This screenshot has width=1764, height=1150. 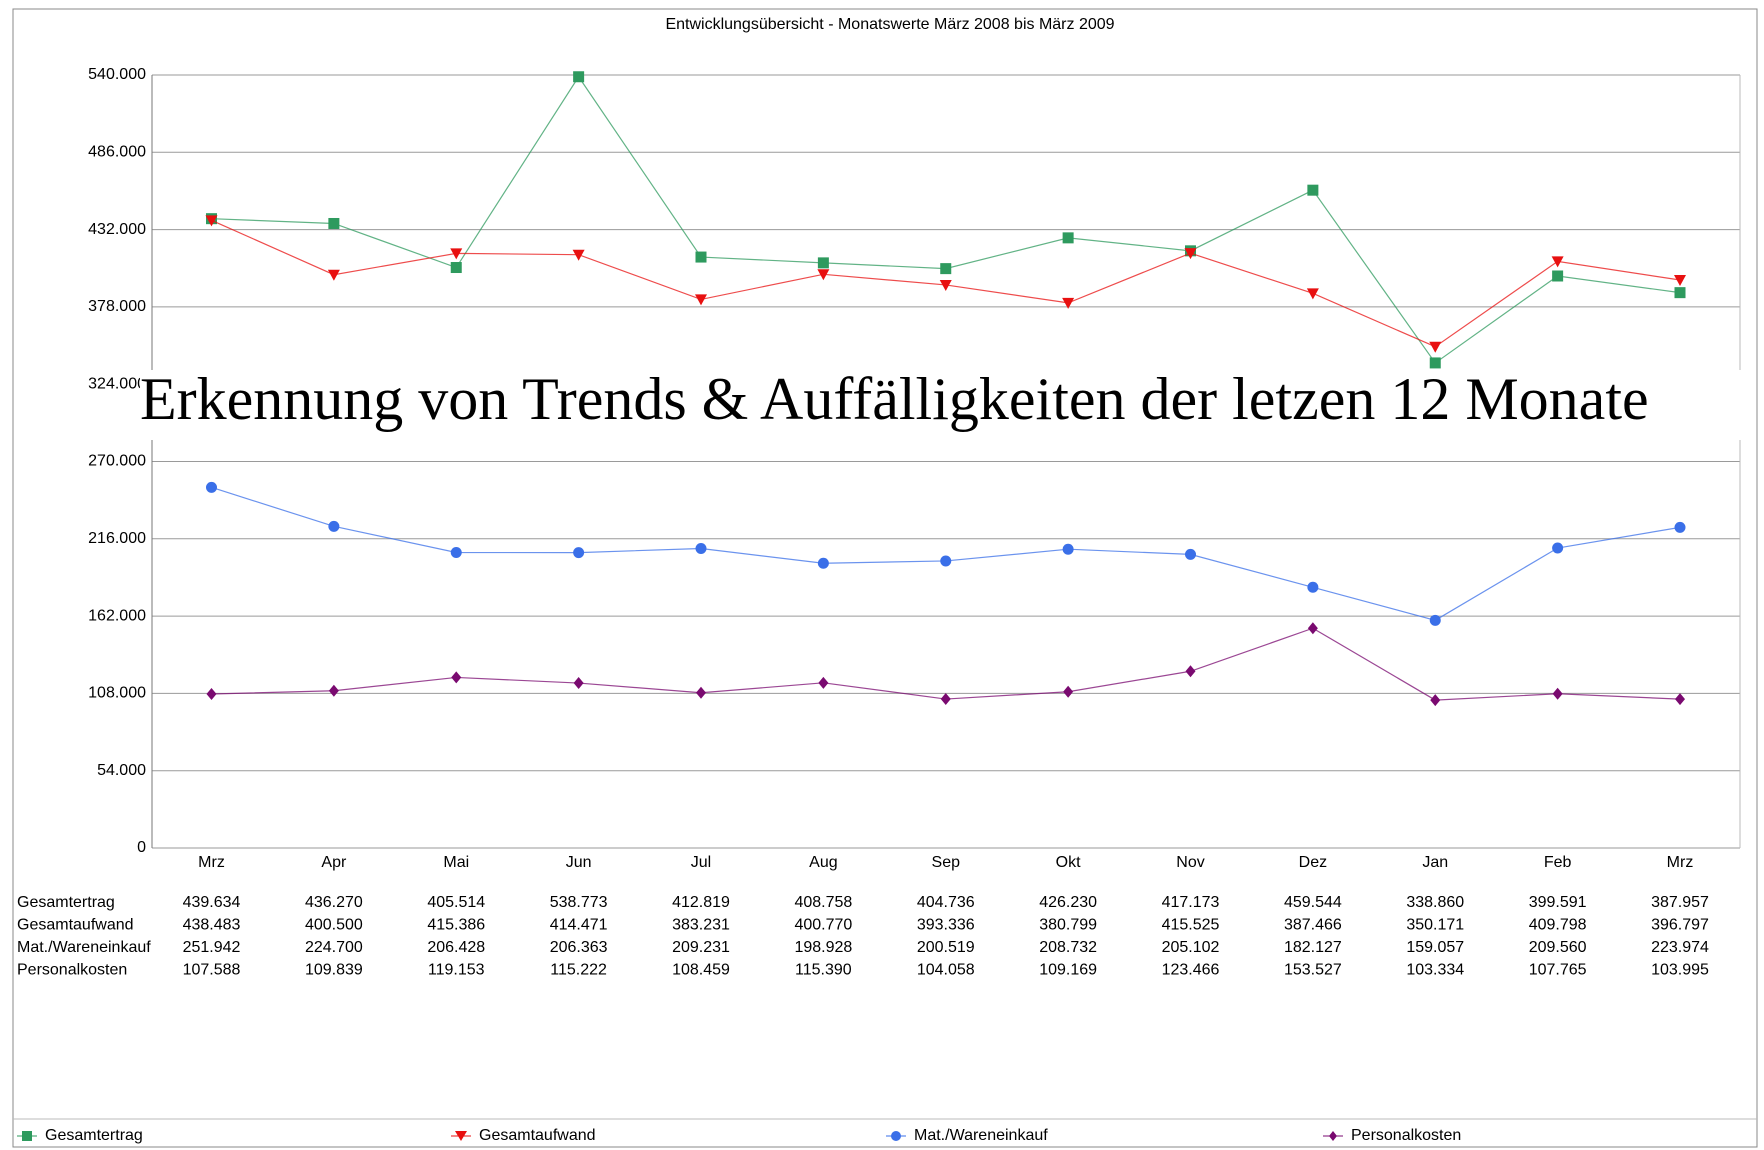 What do you see at coordinates (823, 947) in the screenshot?
I see `table-cell: 198.928` at bounding box center [823, 947].